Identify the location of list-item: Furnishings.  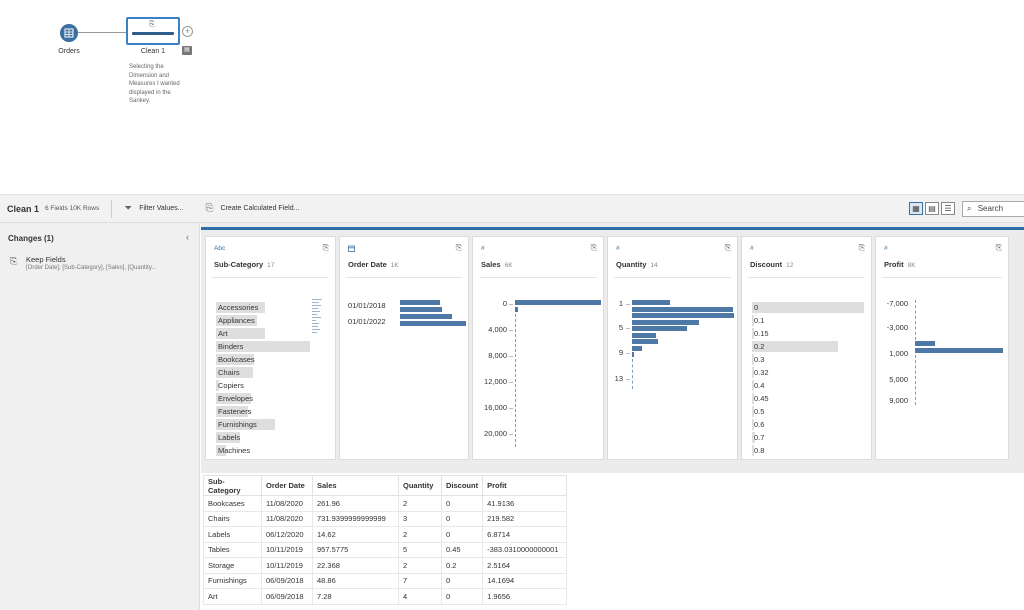
(263, 424).